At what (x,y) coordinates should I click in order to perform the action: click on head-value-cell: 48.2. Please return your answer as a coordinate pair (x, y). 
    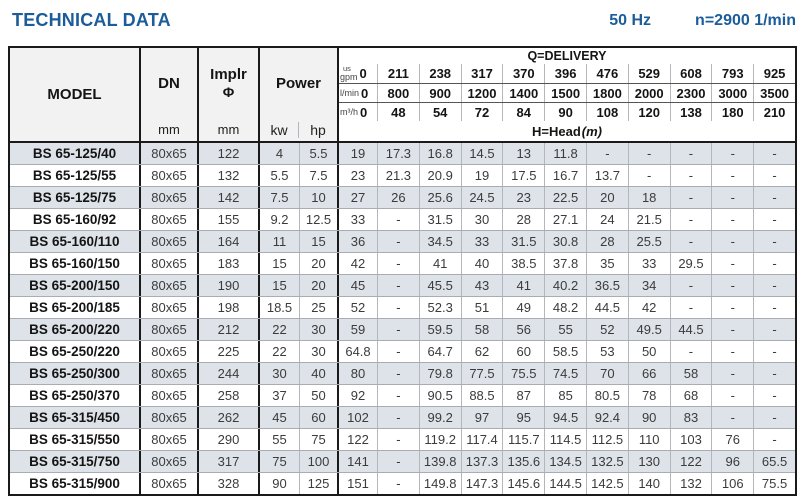
    Looking at the image, I should click on (565, 307).